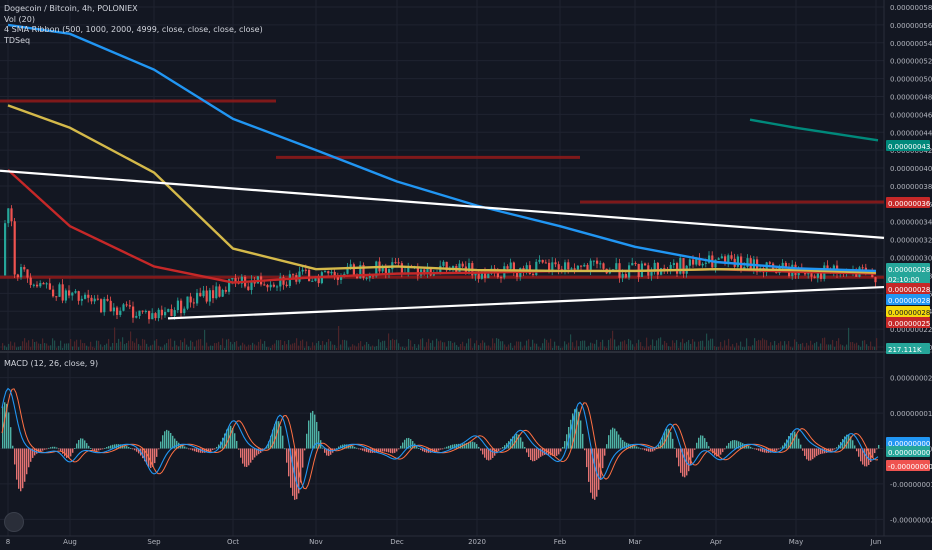 This screenshot has width=932, height=550. I want to click on price-axis-label-bg, so click(908, 145).